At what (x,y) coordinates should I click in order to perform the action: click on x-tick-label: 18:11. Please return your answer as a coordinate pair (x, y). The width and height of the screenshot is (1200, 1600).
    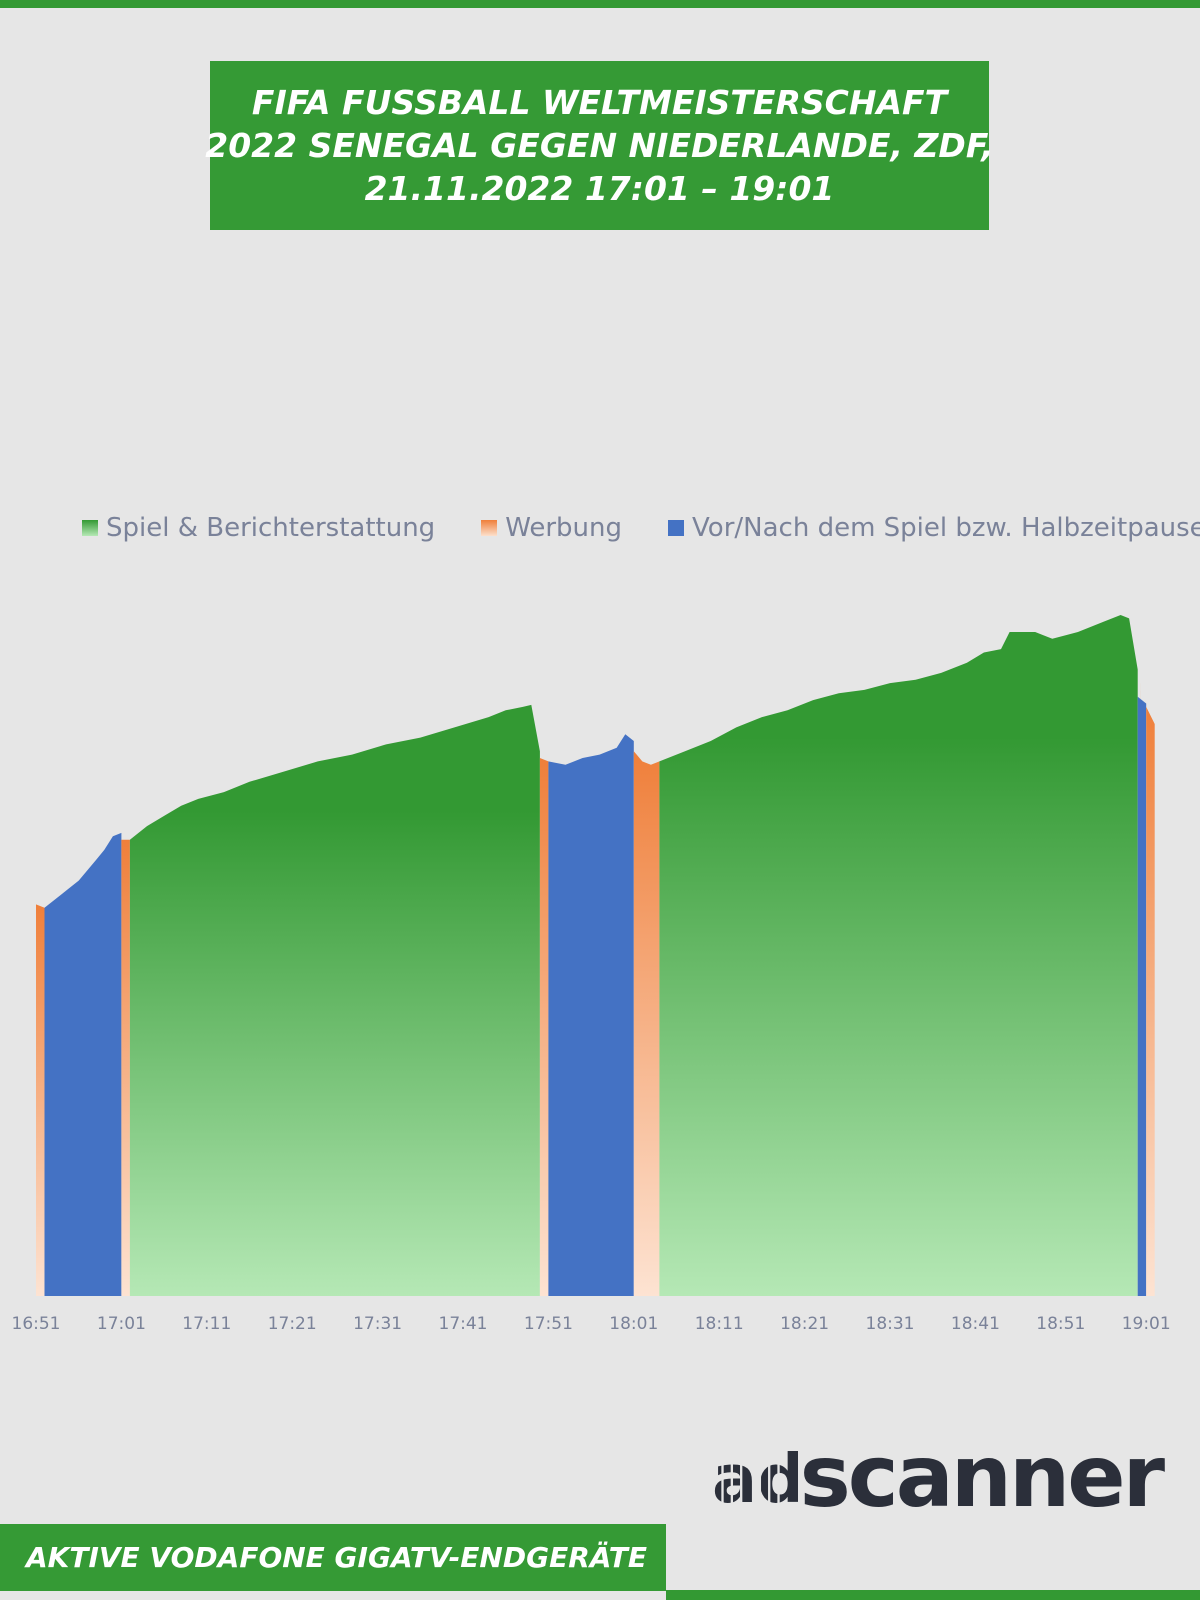
    Looking at the image, I should click on (719, 1324).